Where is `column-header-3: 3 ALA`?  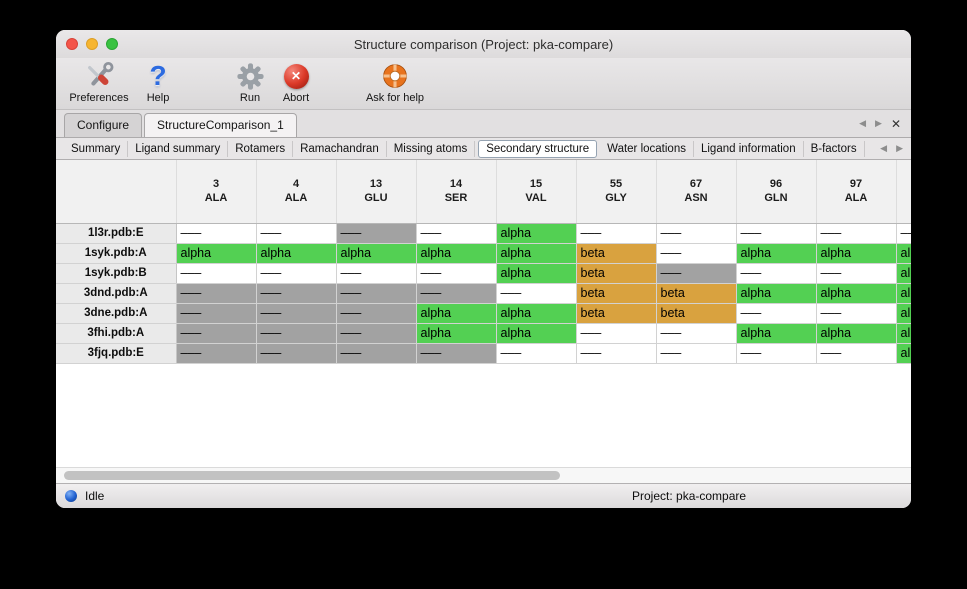
column-header-3: 3 ALA is located at coordinates (216, 192).